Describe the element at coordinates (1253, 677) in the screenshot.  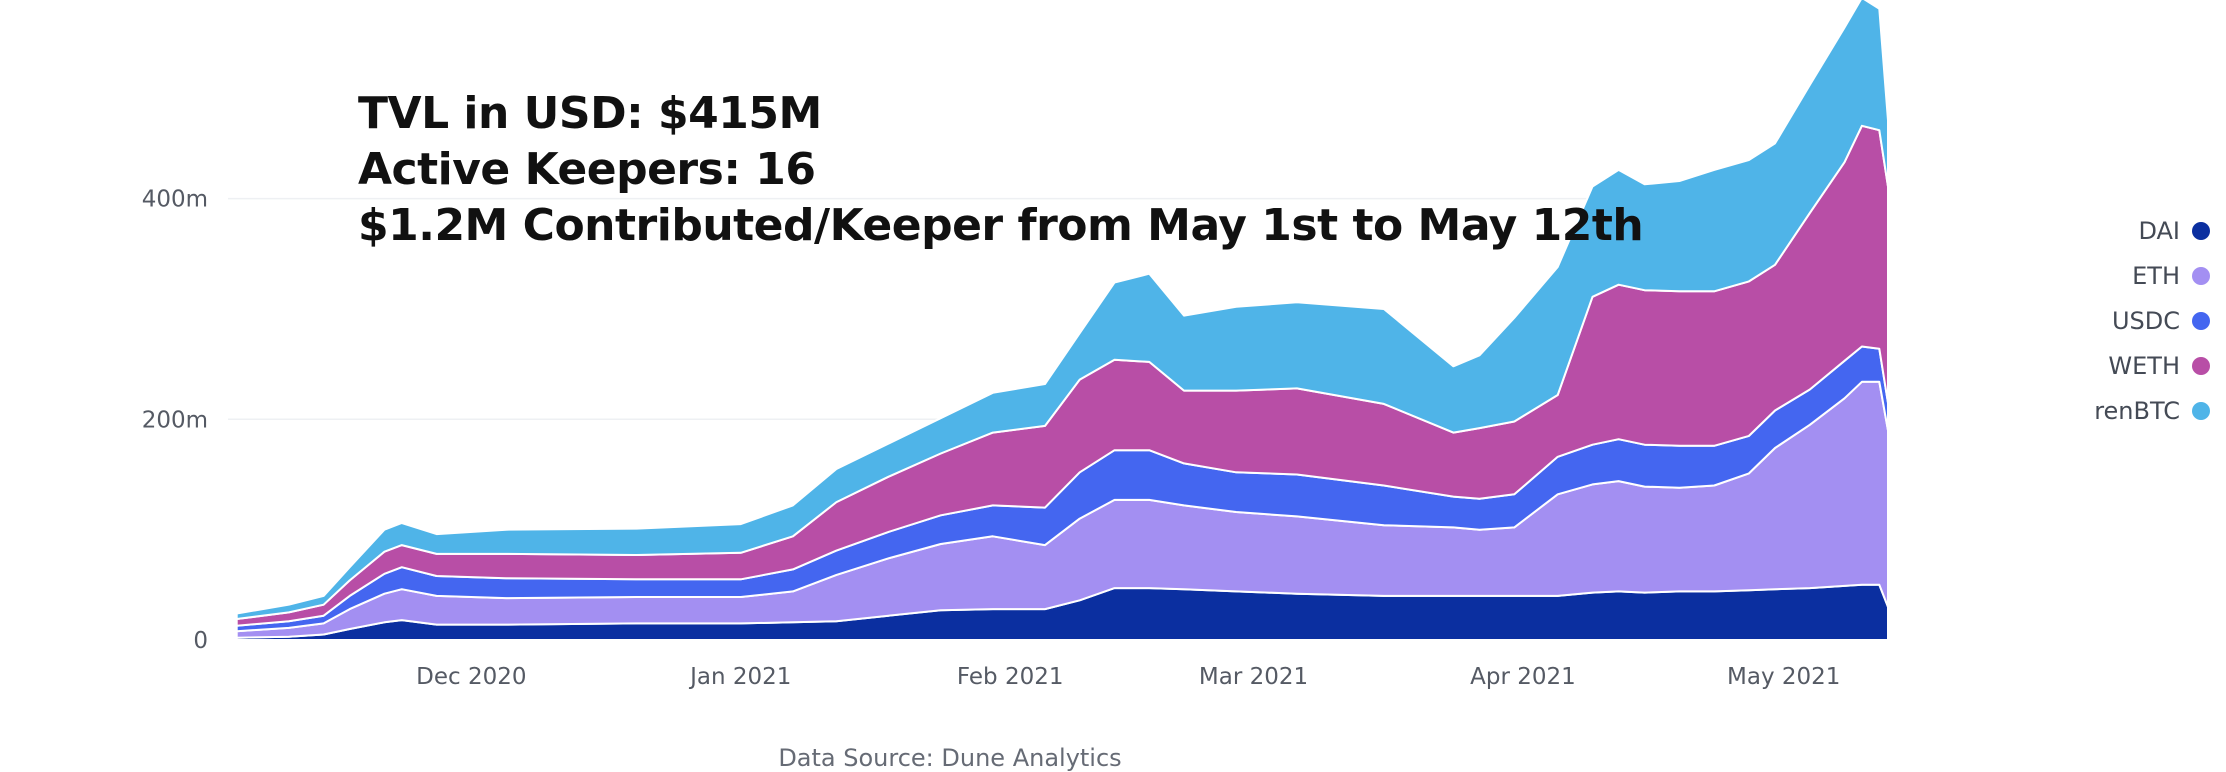
I see `x-tick-label: Mar 2021` at that location.